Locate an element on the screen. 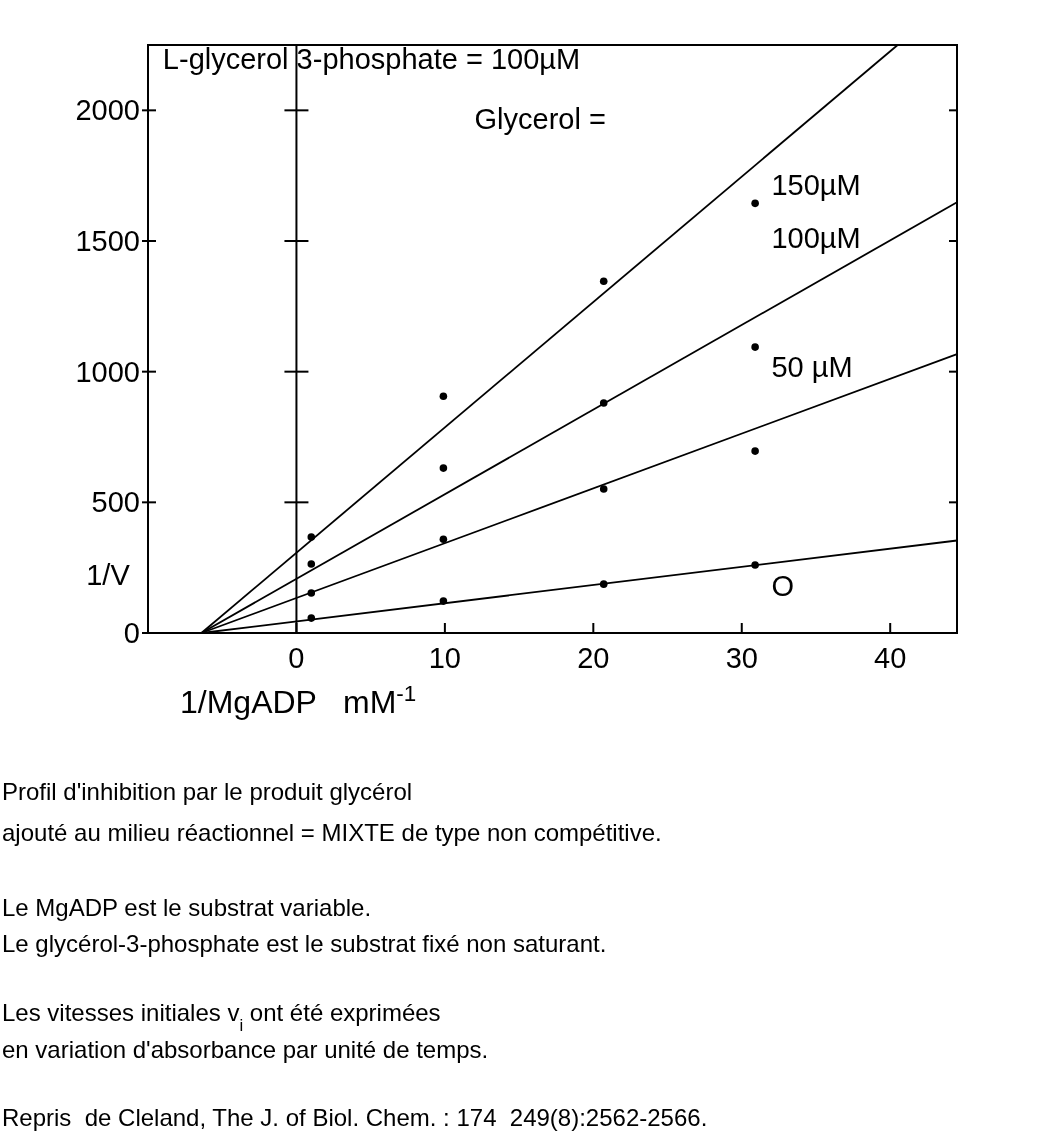 The image size is (1056, 1132). annotation: Glycerol = is located at coordinates (540, 118).